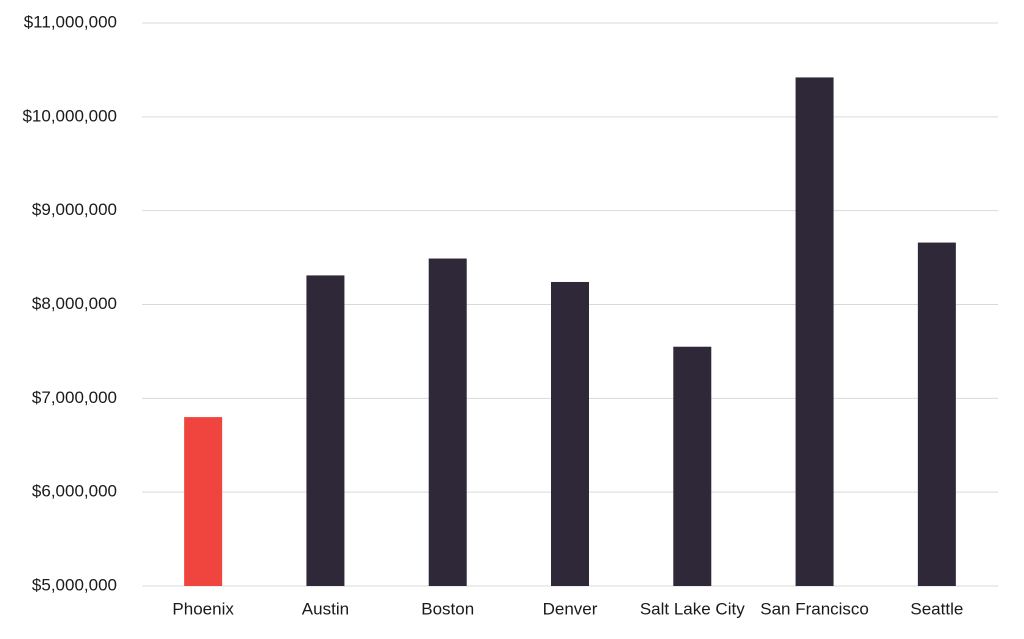 The height and width of the screenshot is (639, 1024). I want to click on x-tick-label: Phoenix, so click(203, 608).